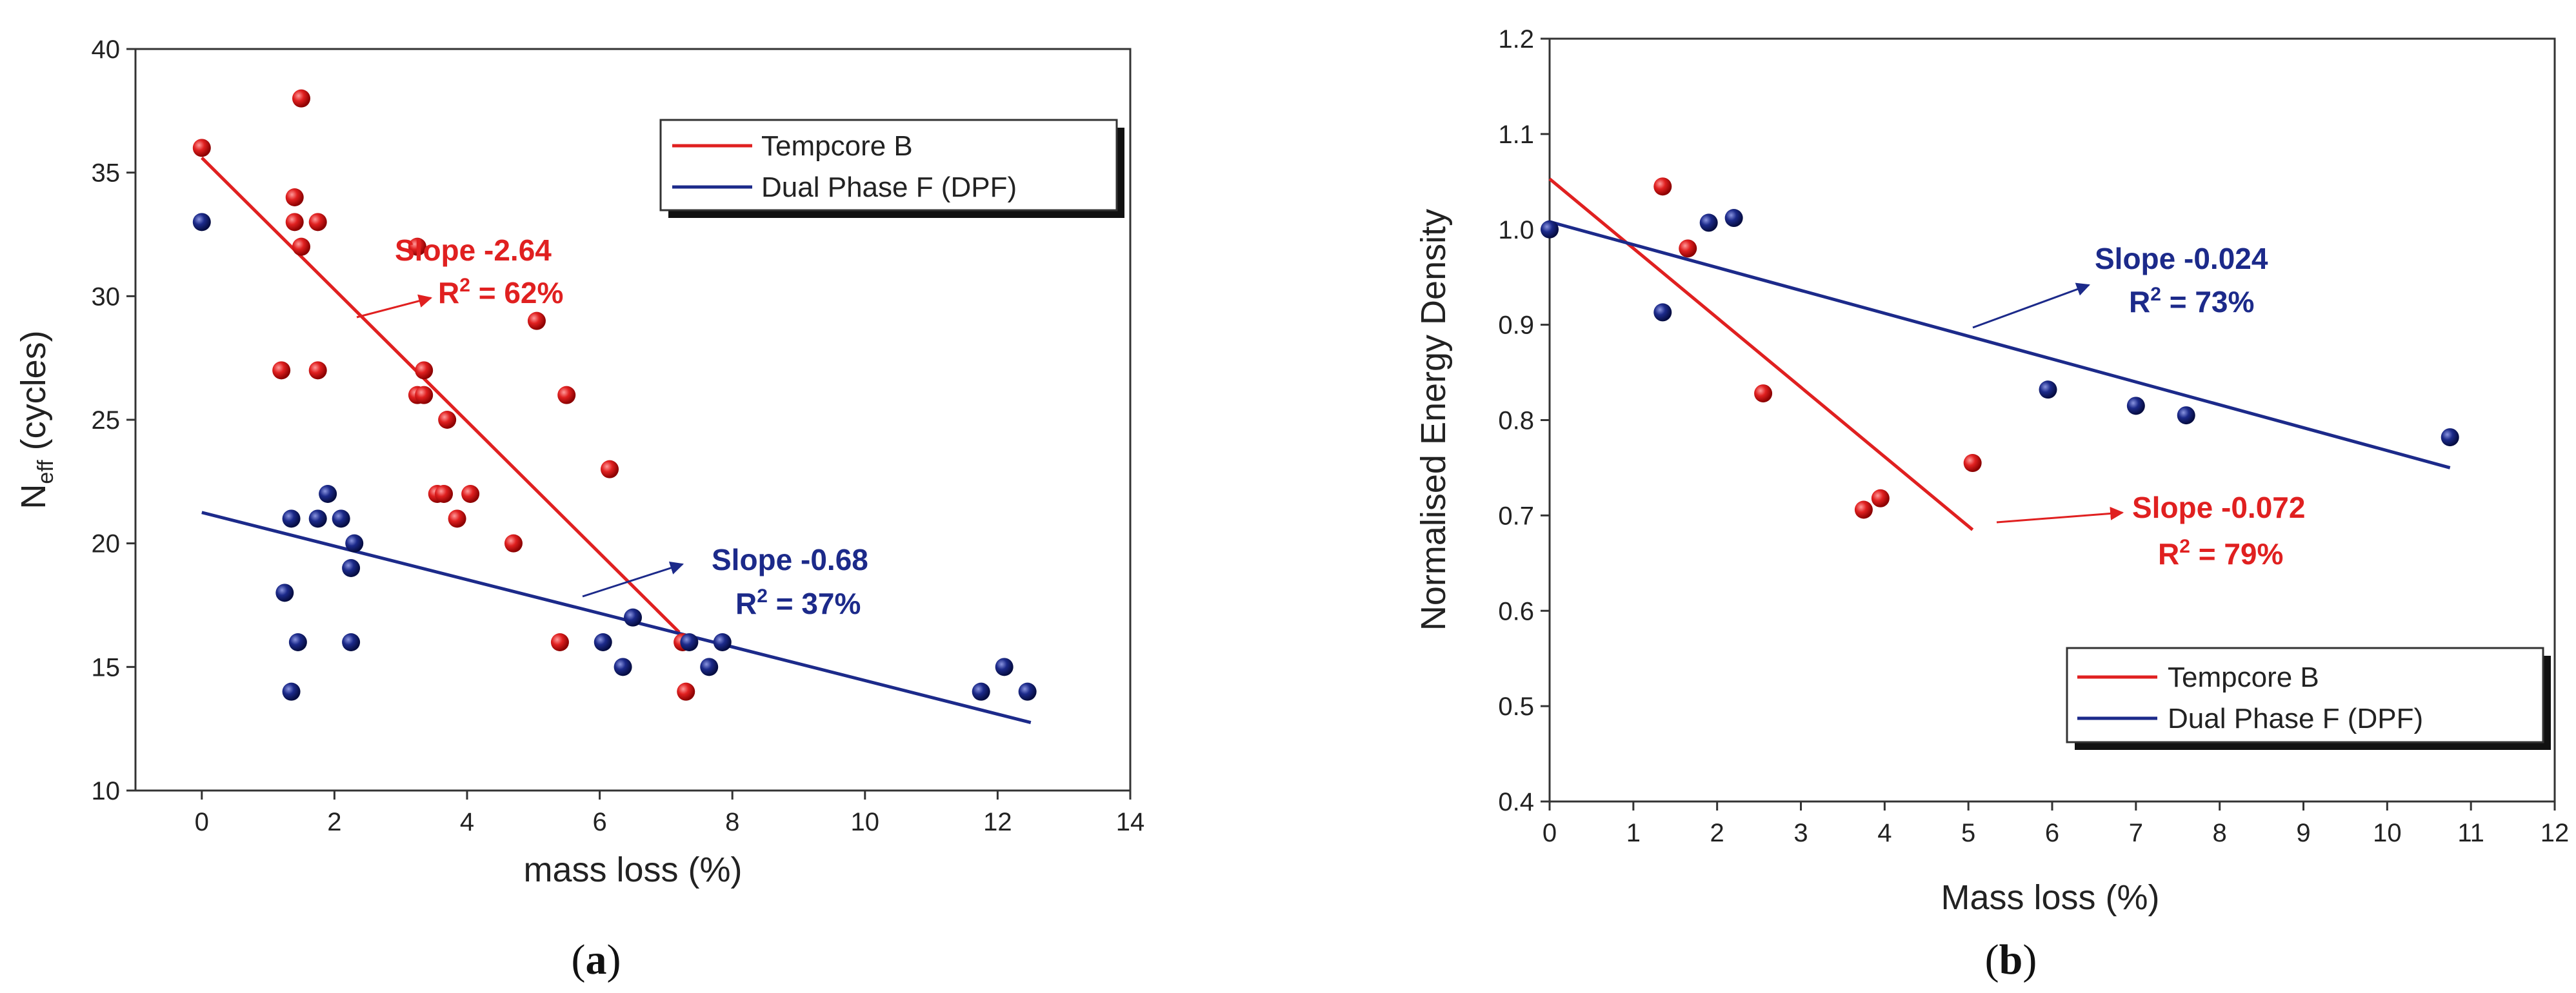 The height and width of the screenshot is (993, 2576). Describe the element at coordinates (2243, 677) in the screenshot. I see `panel-b-legend-label-red: Tempcore B` at that location.